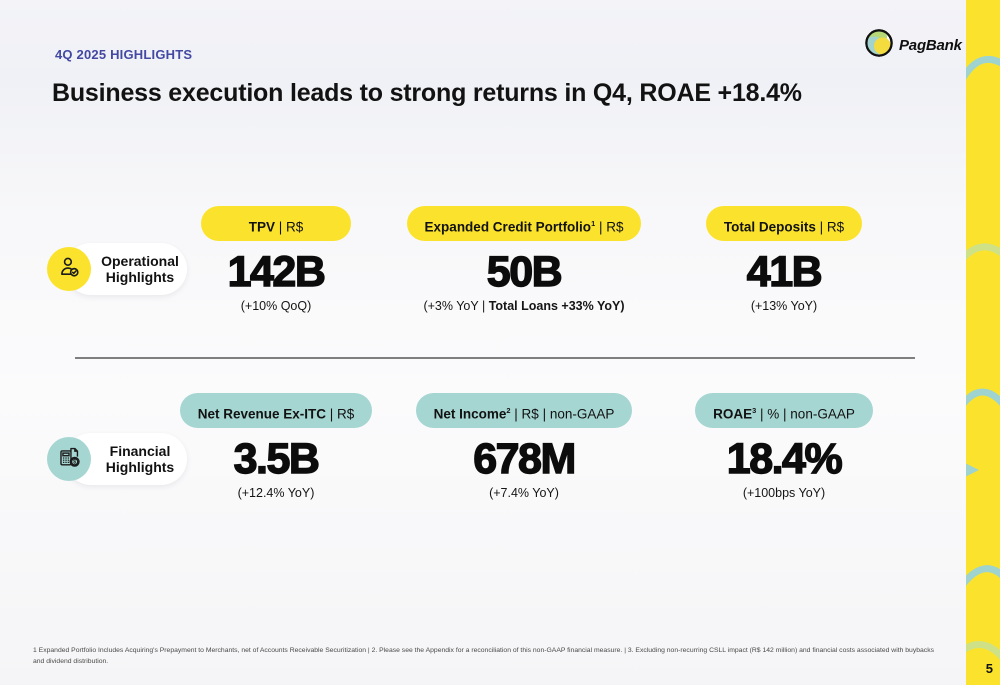 Image resolution: width=1000 pixels, height=685 pixels. I want to click on pagbank-logo-icon, so click(879, 45).